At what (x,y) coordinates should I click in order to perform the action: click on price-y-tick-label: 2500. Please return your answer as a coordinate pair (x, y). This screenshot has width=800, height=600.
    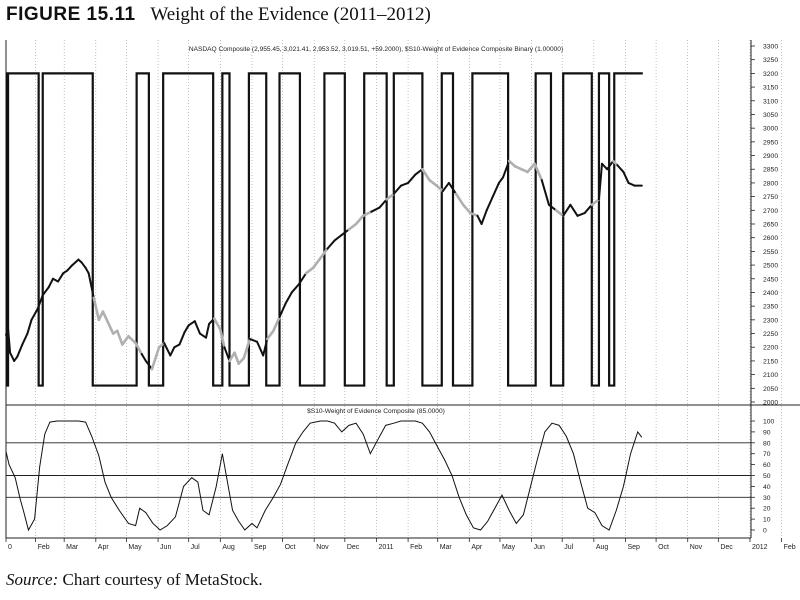
    Looking at the image, I should click on (770, 266).